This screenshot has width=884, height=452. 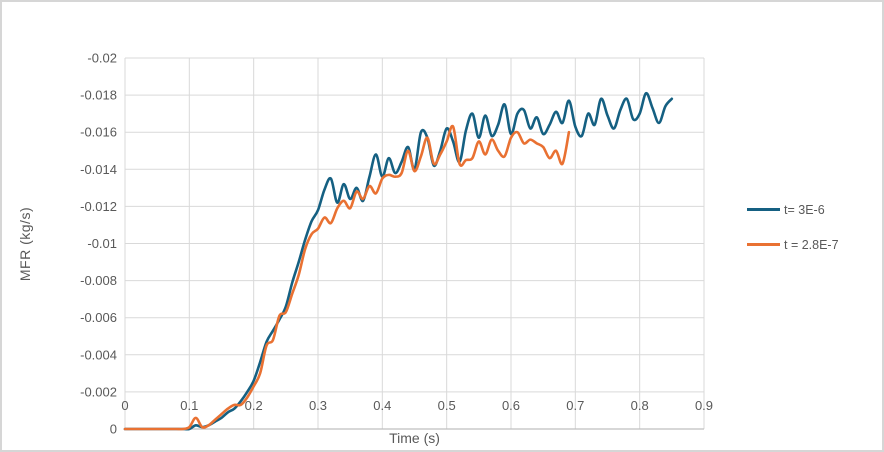 What do you see at coordinates (113, 429) in the screenshot?
I see `y-tick-label: 0` at bounding box center [113, 429].